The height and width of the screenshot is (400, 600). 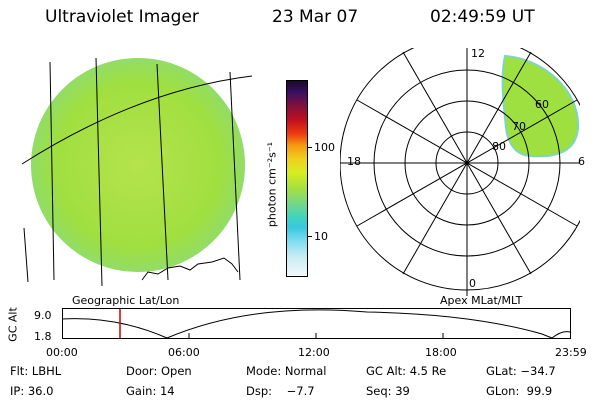 What do you see at coordinates (314, 352) in the screenshot?
I see `alt-plot-xtick-label: 12:00` at bounding box center [314, 352].